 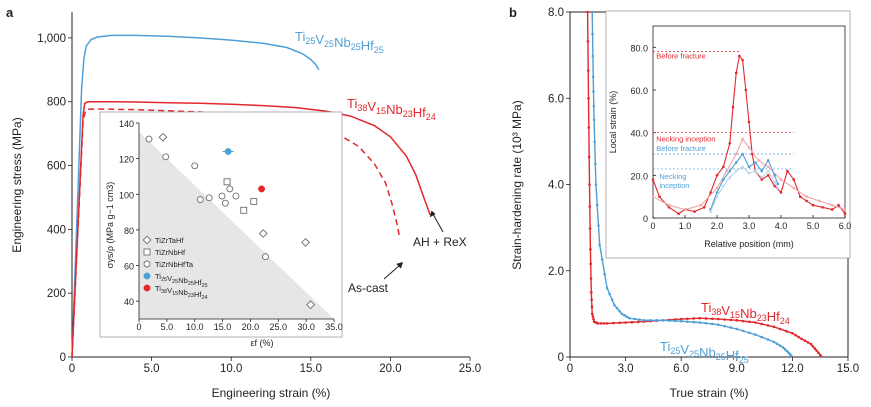 I want to click on inset-a-x-tick-label: 20.0, so click(x=251, y=327).